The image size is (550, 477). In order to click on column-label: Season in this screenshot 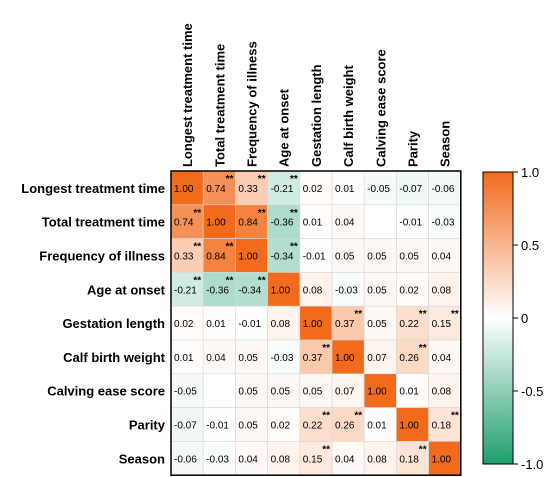, I will do `click(445, 144)`.